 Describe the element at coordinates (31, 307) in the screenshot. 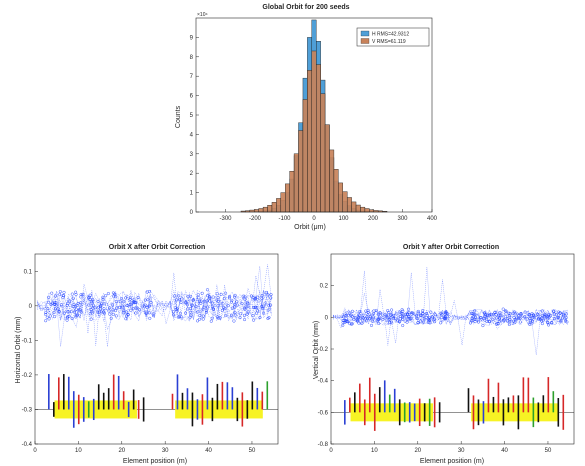

I see `y-tick-label: 0` at that location.